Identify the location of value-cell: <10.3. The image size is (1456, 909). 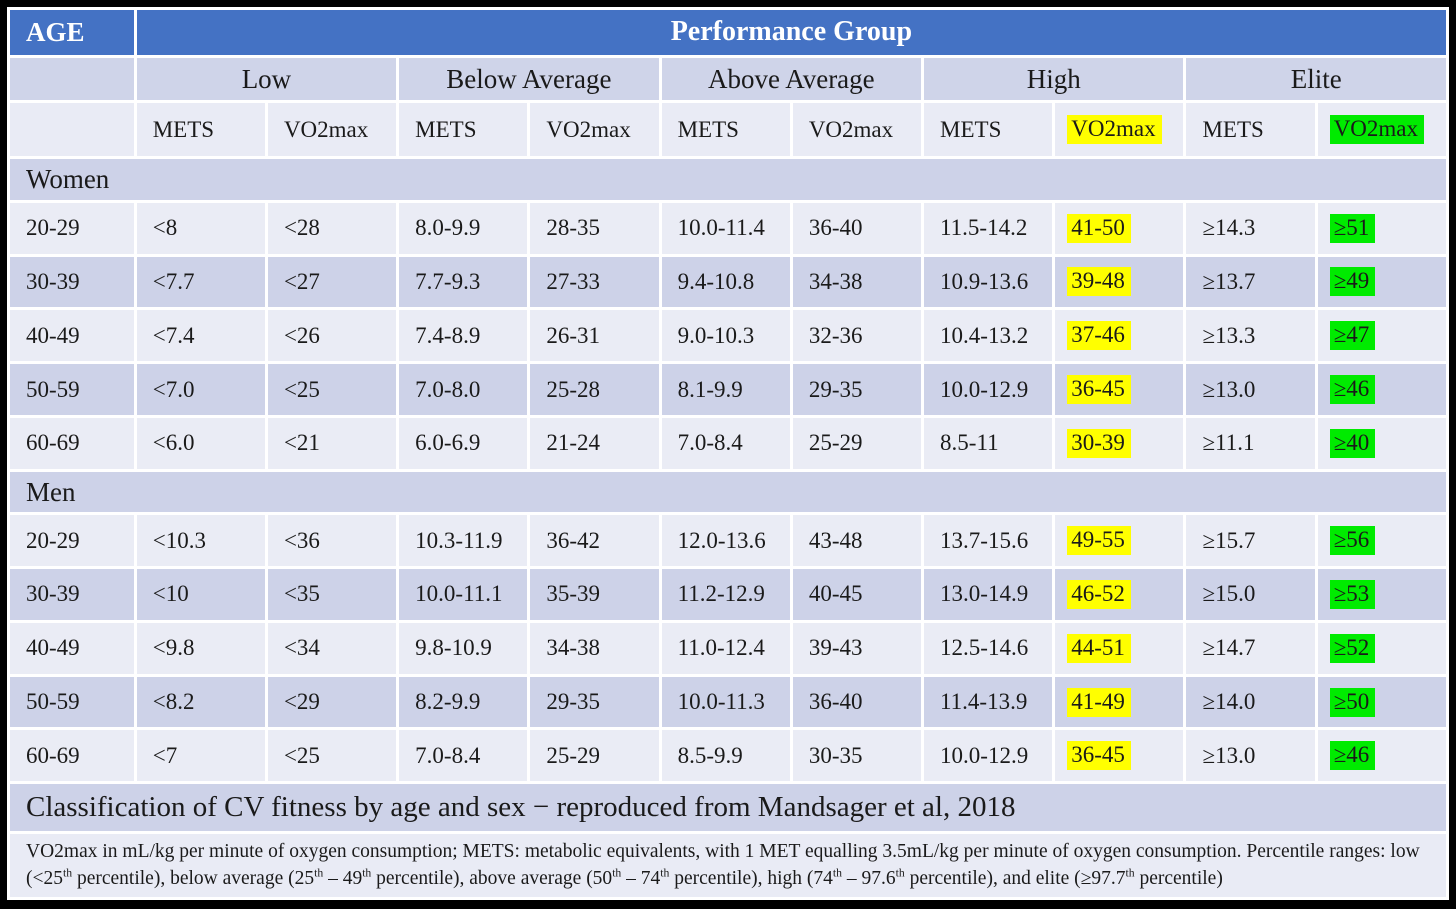
(200, 541).